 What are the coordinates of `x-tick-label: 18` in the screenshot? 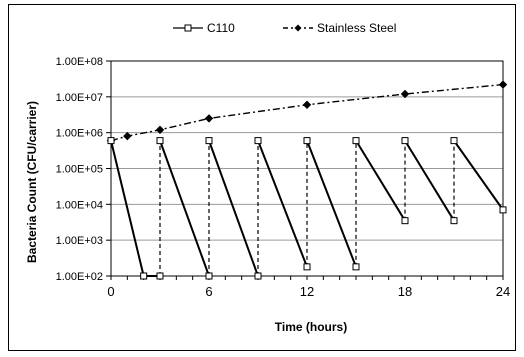 It's located at (405, 291).